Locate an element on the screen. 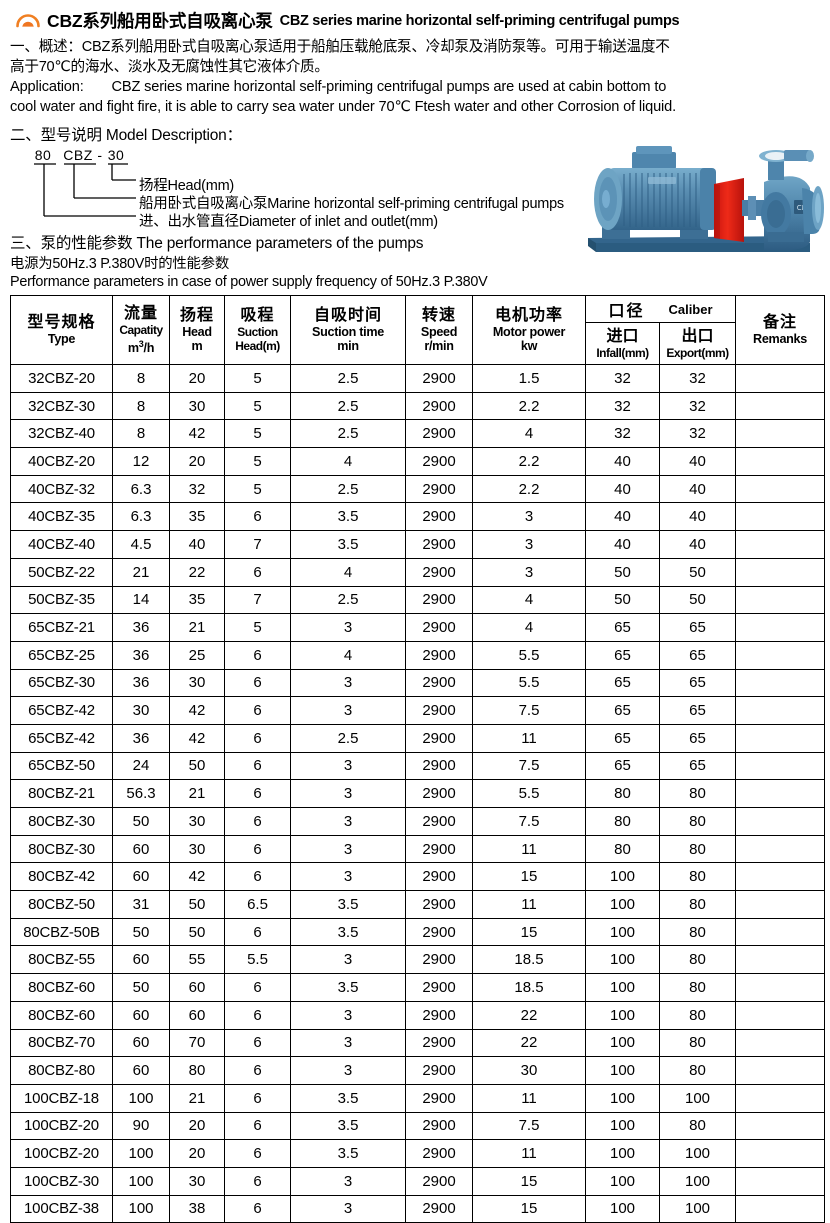 This screenshot has height=1223, width=830. cell-head: 38 is located at coordinates (197, 1208).